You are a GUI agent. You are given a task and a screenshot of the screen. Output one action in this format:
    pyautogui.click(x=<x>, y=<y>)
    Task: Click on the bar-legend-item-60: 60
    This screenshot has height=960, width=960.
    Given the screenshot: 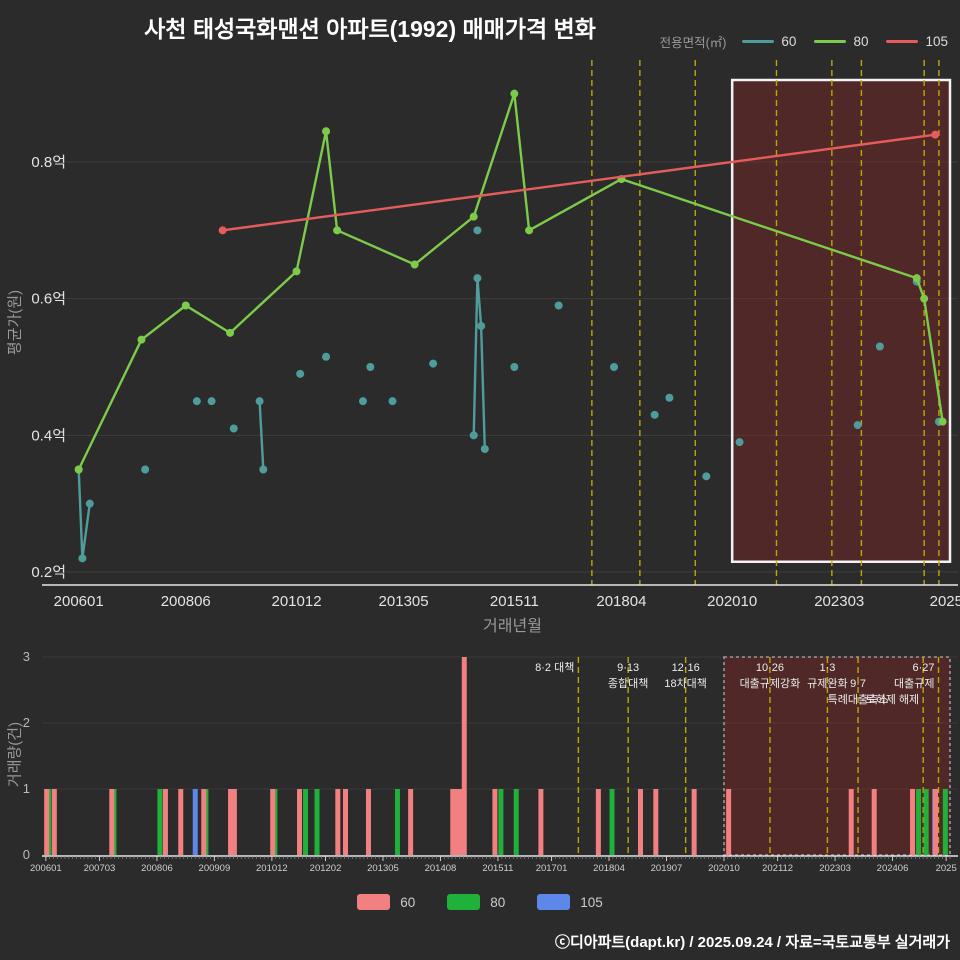 What is the action you would take?
    pyautogui.click(x=386, y=902)
    